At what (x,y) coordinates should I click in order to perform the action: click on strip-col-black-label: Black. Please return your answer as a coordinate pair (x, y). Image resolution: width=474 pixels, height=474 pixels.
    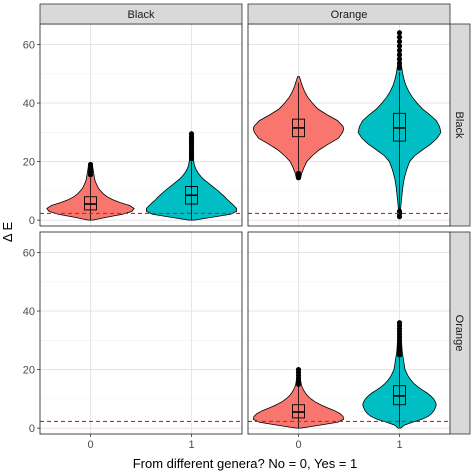
    Looking at the image, I should click on (141, 15).